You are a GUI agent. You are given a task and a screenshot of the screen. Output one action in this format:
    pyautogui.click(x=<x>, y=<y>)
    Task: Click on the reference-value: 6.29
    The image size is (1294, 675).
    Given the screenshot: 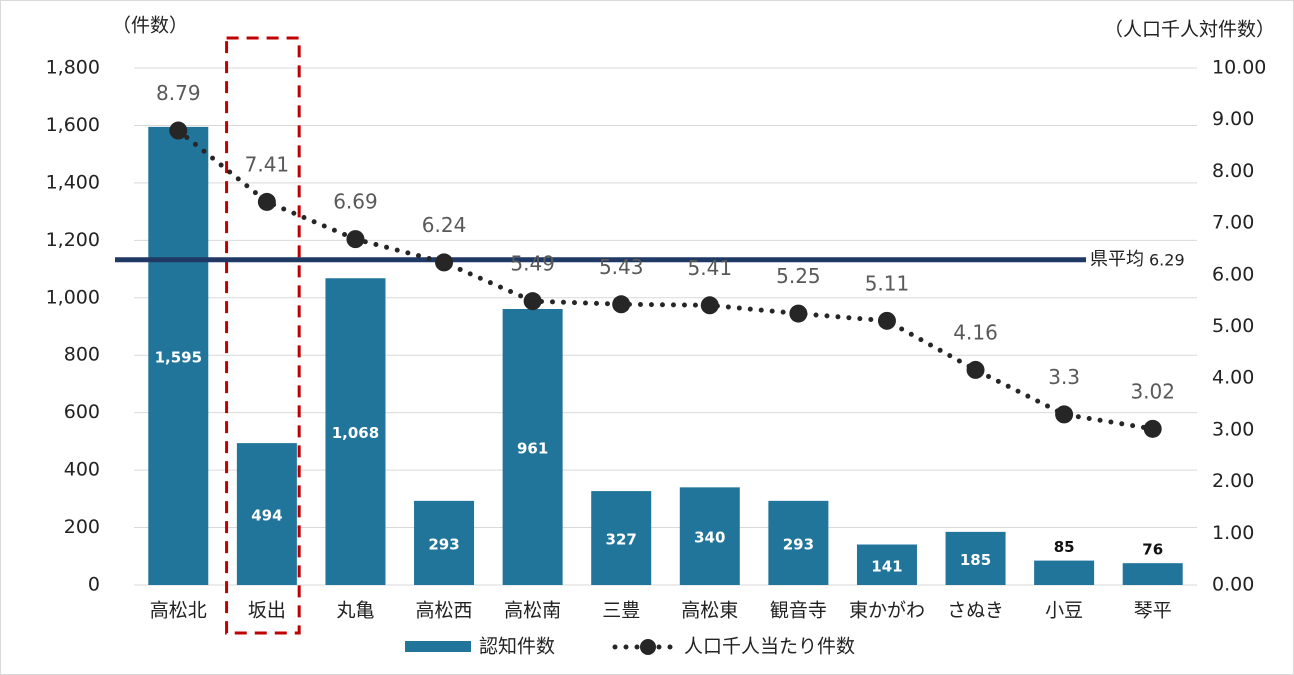 What is the action you would take?
    pyautogui.click(x=1167, y=259)
    